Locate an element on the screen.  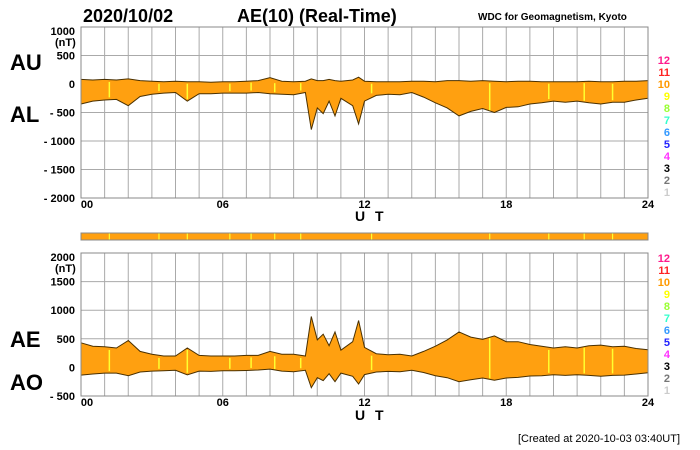
y-unit-top: (nT) is located at coordinates (65, 43).